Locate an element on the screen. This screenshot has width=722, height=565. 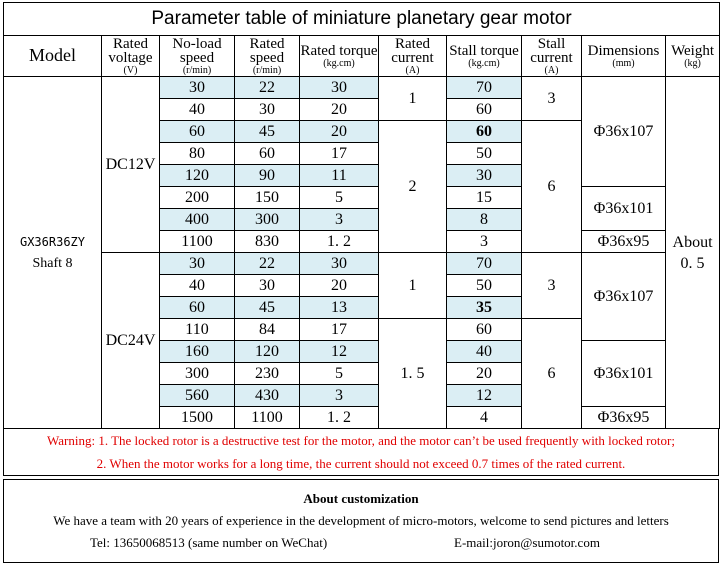
data-row: 80 60 17 50 is located at coordinates (362, 153).